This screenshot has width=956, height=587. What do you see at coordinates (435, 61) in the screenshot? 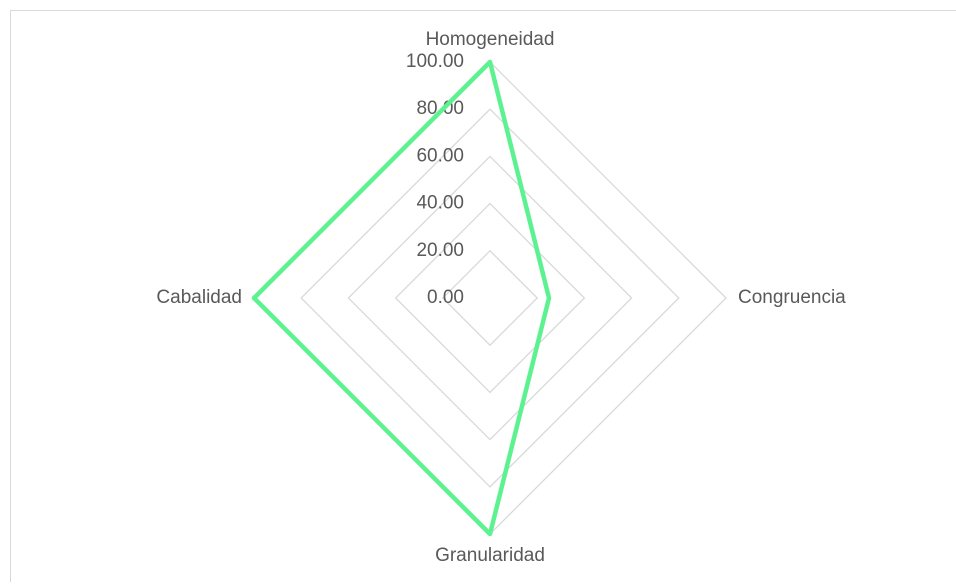
I see `radial-tick-label: 100.00` at bounding box center [435, 61].